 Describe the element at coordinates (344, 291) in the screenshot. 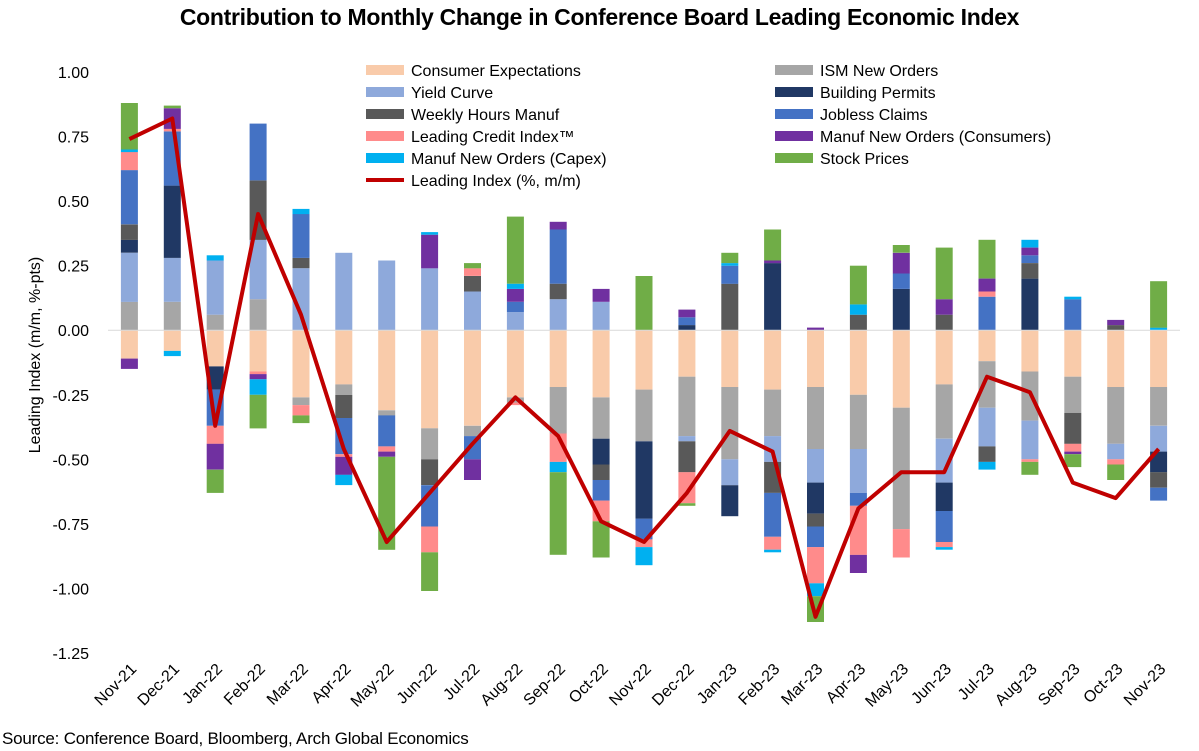

I see `bar-segment-apr-22-s2` at that location.